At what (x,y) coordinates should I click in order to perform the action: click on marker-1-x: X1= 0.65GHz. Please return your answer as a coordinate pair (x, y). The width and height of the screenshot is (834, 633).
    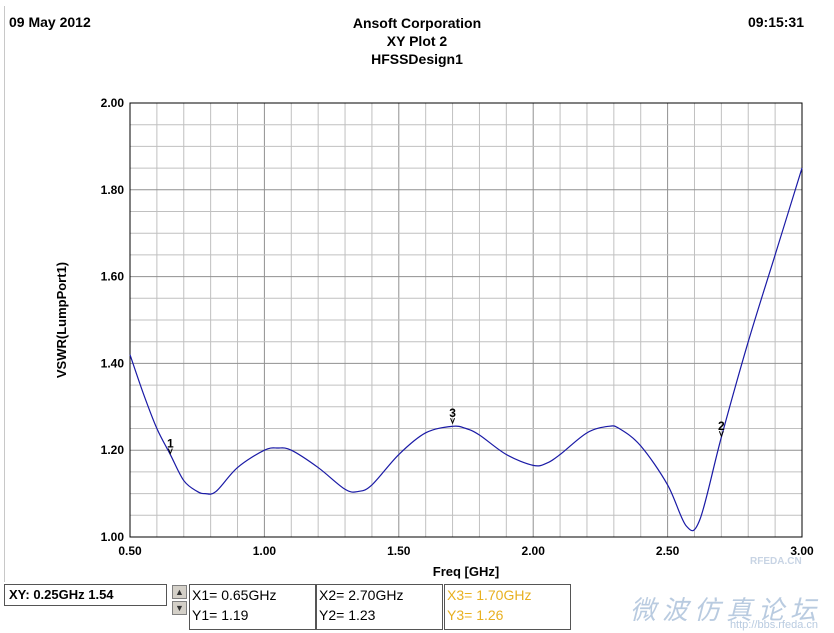
    Looking at the image, I should click on (234, 595).